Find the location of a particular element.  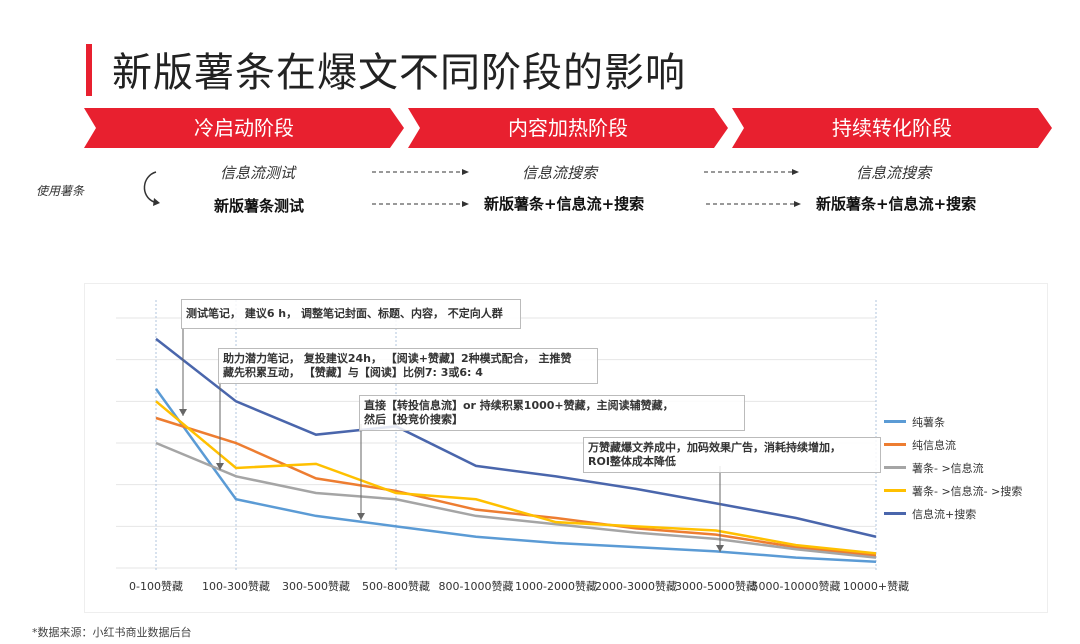

x-tick-label: 100-300赞藏 is located at coordinates (236, 586).